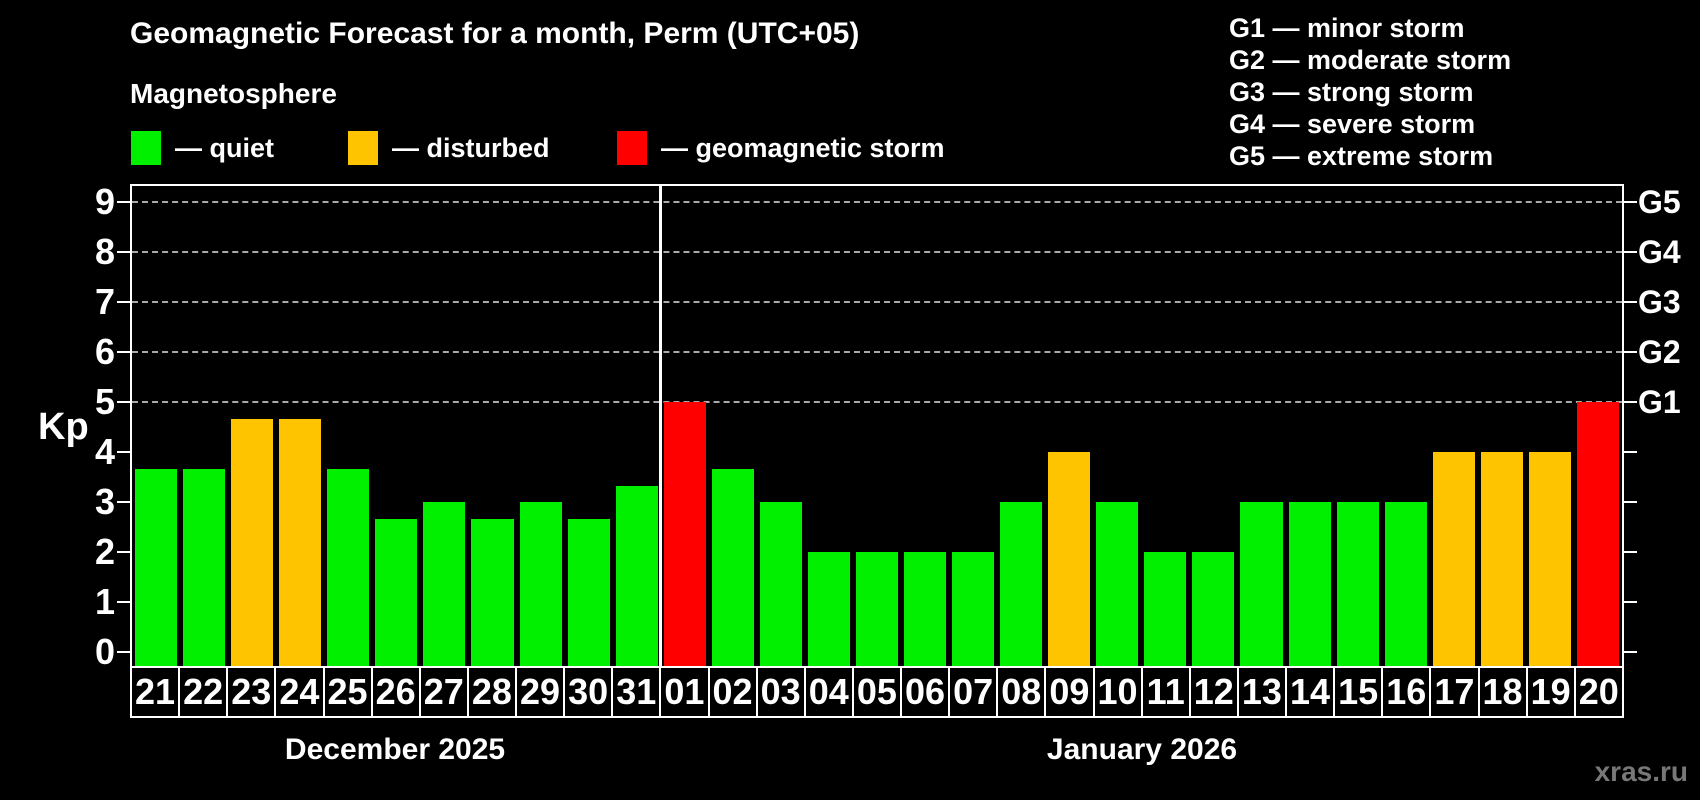 The image size is (1700, 800). Describe the element at coordinates (346, 692) in the screenshot. I see `date-label-25: 25` at that location.